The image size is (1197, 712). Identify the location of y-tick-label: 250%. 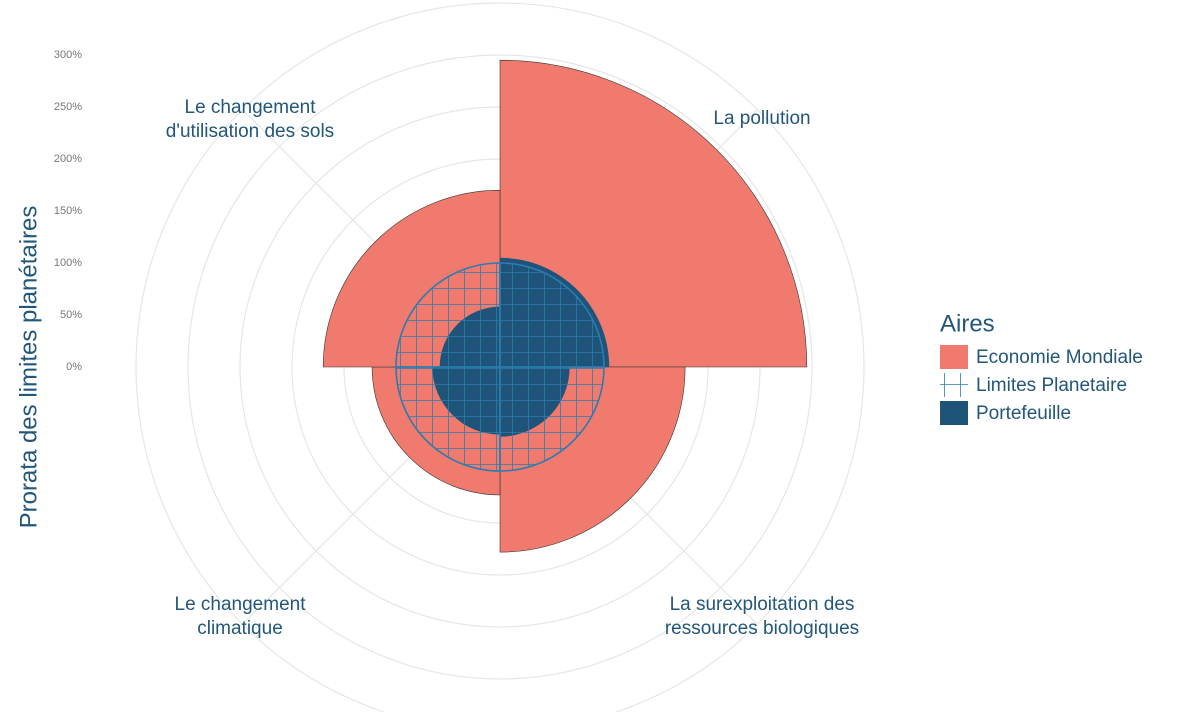
(68, 107).